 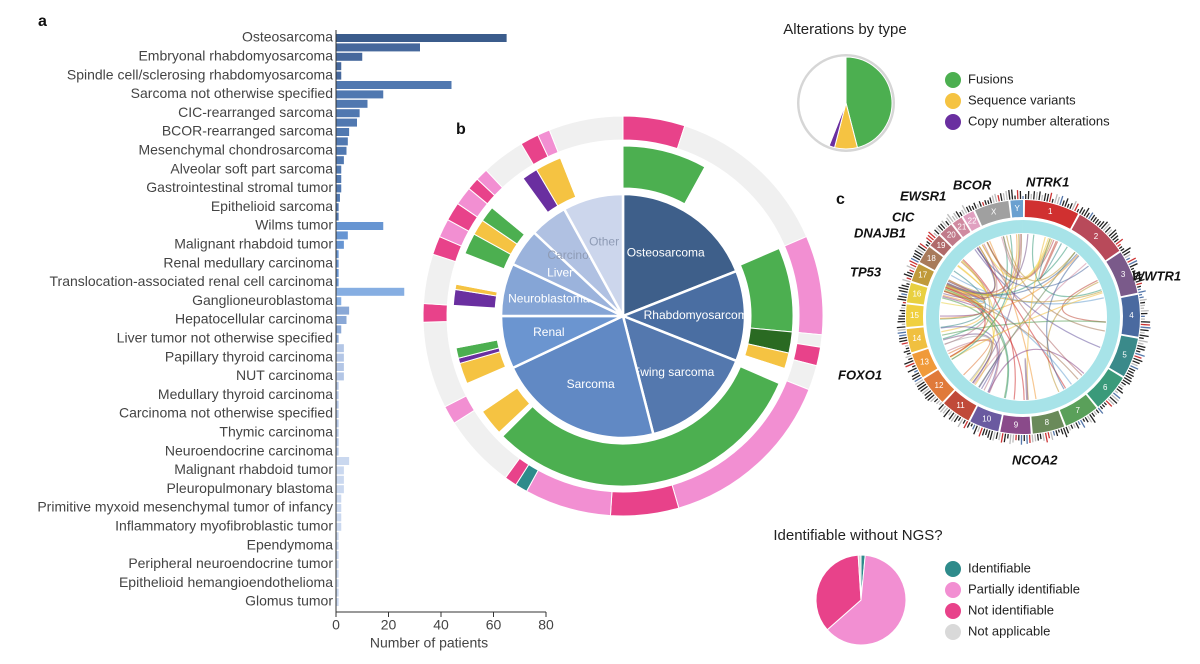 What do you see at coordinates (287, 37) in the screenshot?
I see `y-tick-label: Osteosarcoma` at bounding box center [287, 37].